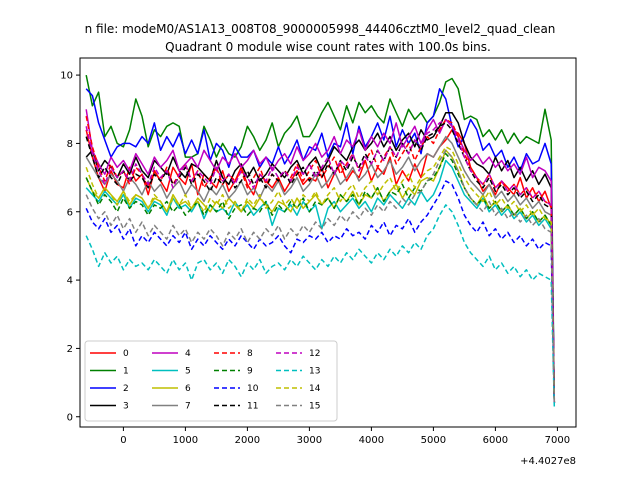 The width and height of the screenshot is (640, 480). I want to click on legend-label-3: 3, so click(126, 407).